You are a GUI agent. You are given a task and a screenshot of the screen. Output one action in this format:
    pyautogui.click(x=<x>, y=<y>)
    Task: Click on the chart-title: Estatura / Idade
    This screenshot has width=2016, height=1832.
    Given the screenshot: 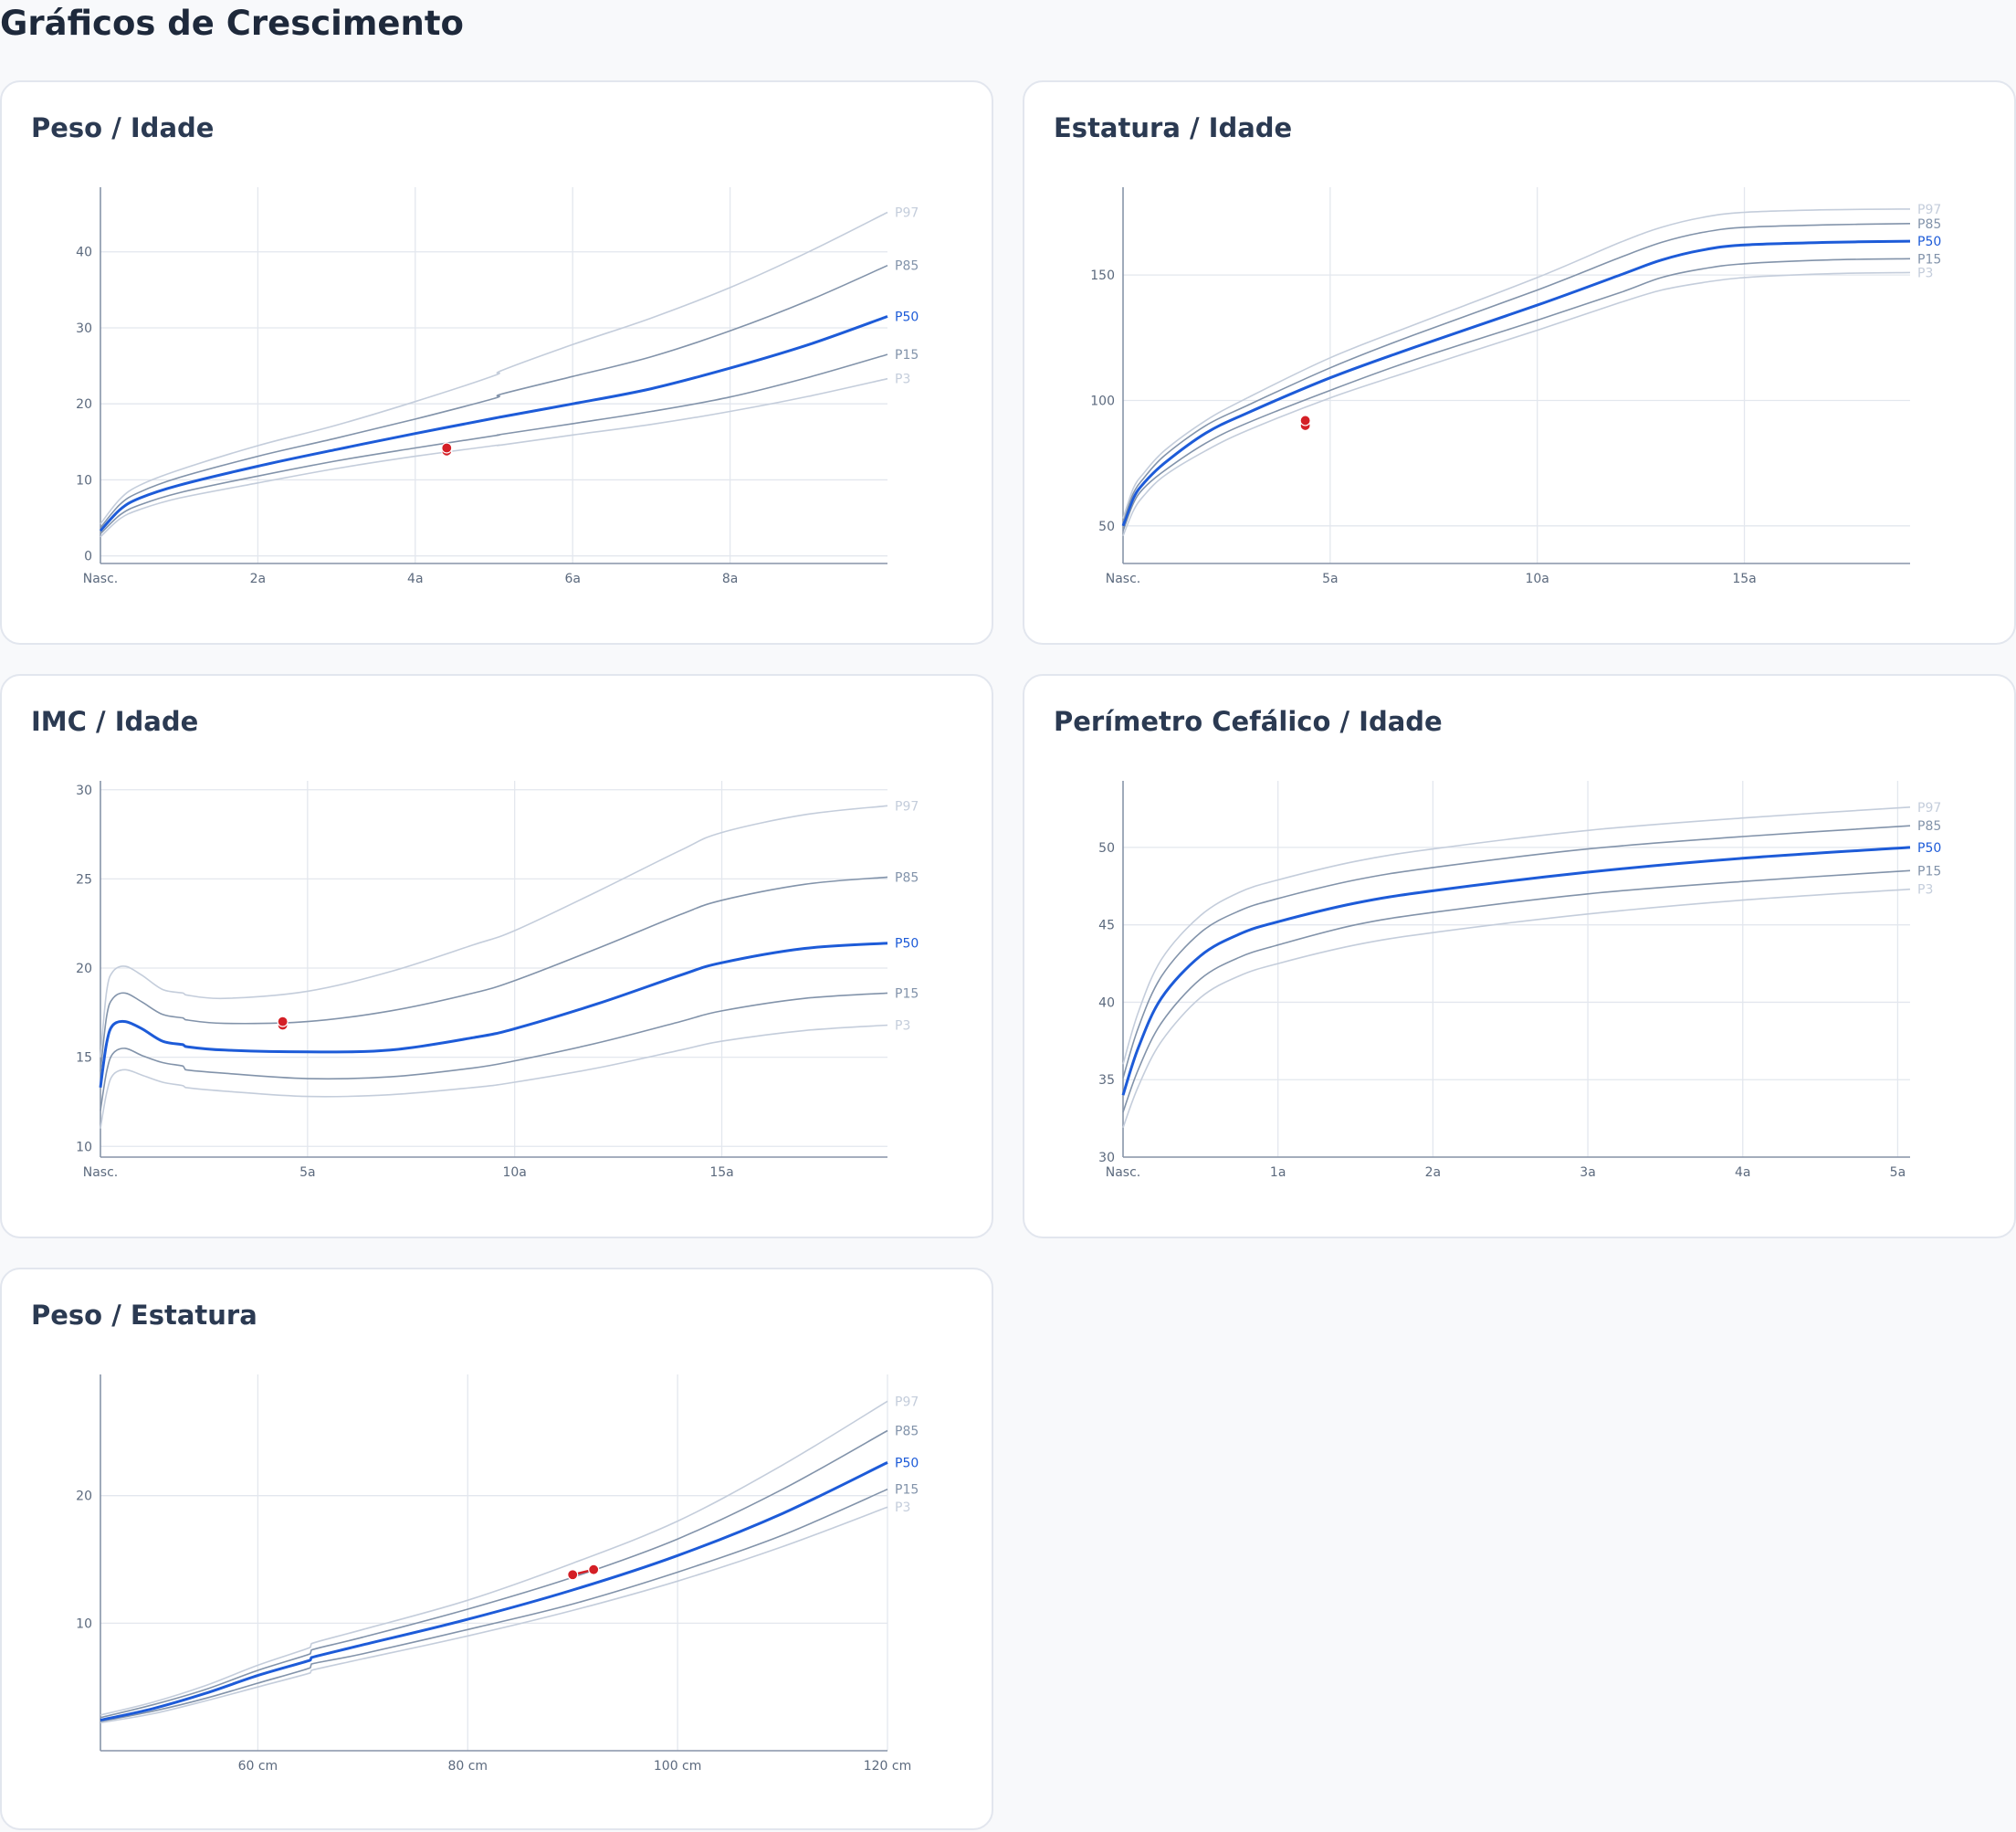 What is the action you would take?
    pyautogui.click(x=1173, y=127)
    